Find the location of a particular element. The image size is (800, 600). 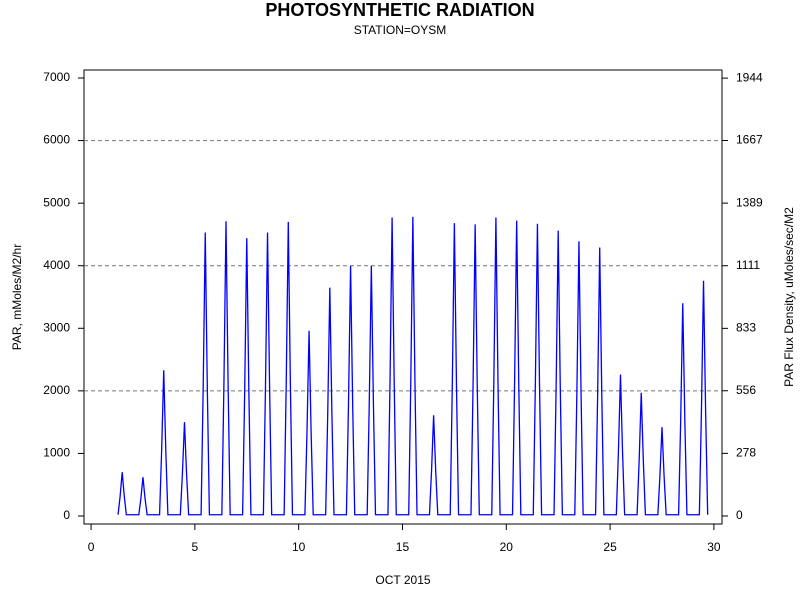

y2-tick-label: 1111 is located at coordinates (748, 265).